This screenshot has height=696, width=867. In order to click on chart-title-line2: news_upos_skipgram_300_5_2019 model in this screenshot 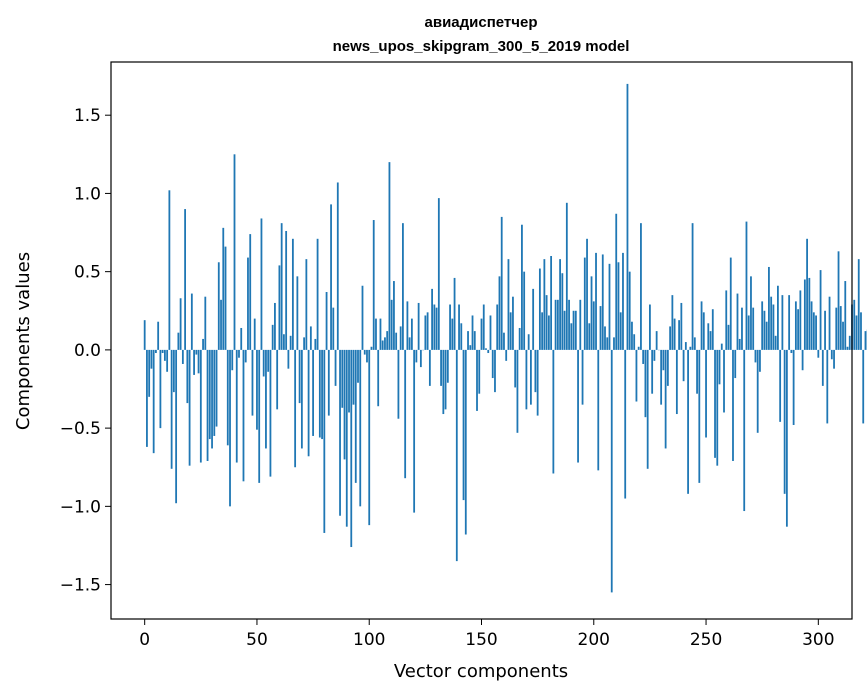, I will do `click(481, 46)`.